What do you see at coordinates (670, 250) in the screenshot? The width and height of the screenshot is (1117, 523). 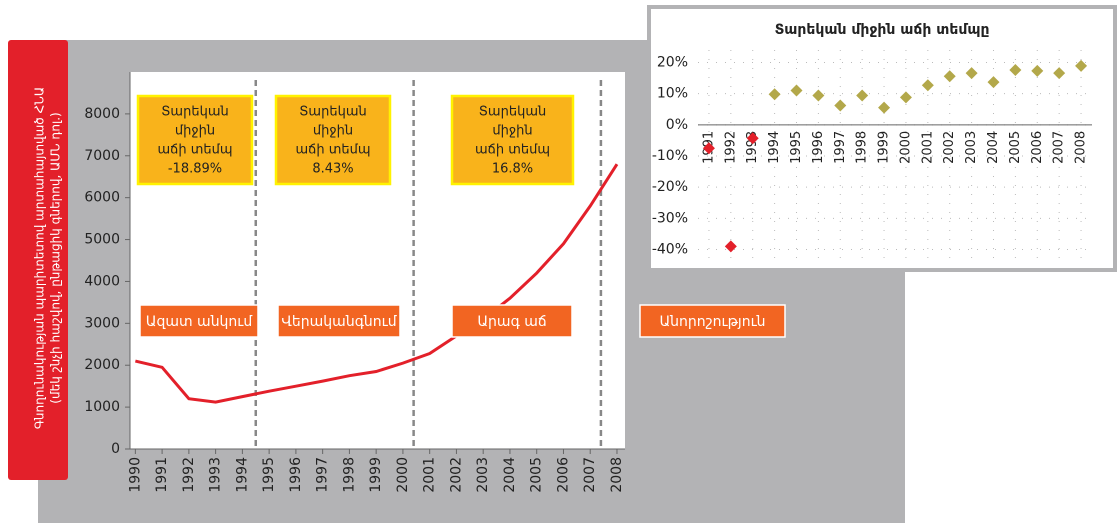 I see `y-tick-label: -40%` at bounding box center [670, 250].